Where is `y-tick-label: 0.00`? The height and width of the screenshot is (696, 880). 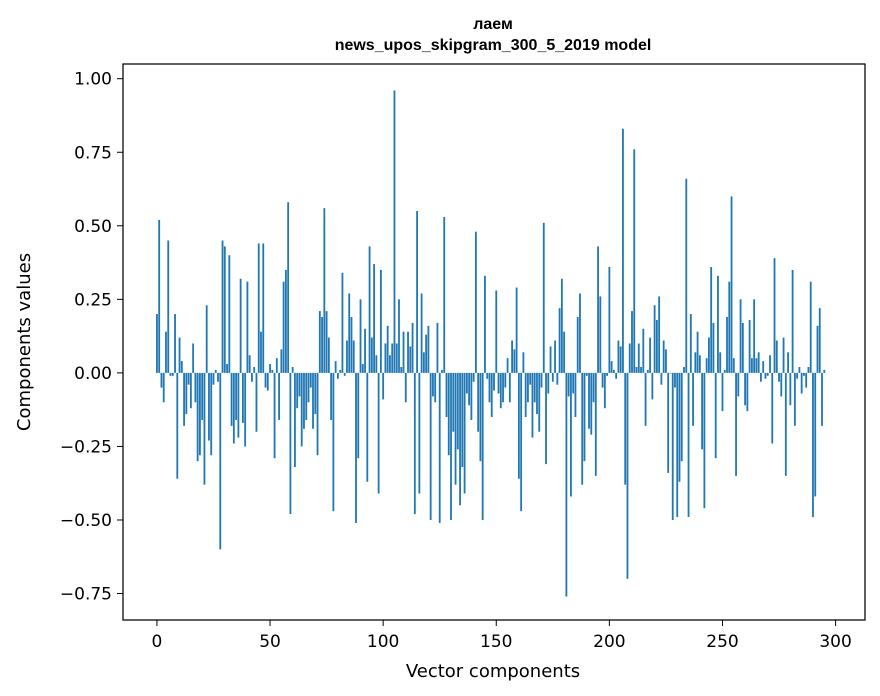 y-tick-label: 0.00 is located at coordinates (93, 374).